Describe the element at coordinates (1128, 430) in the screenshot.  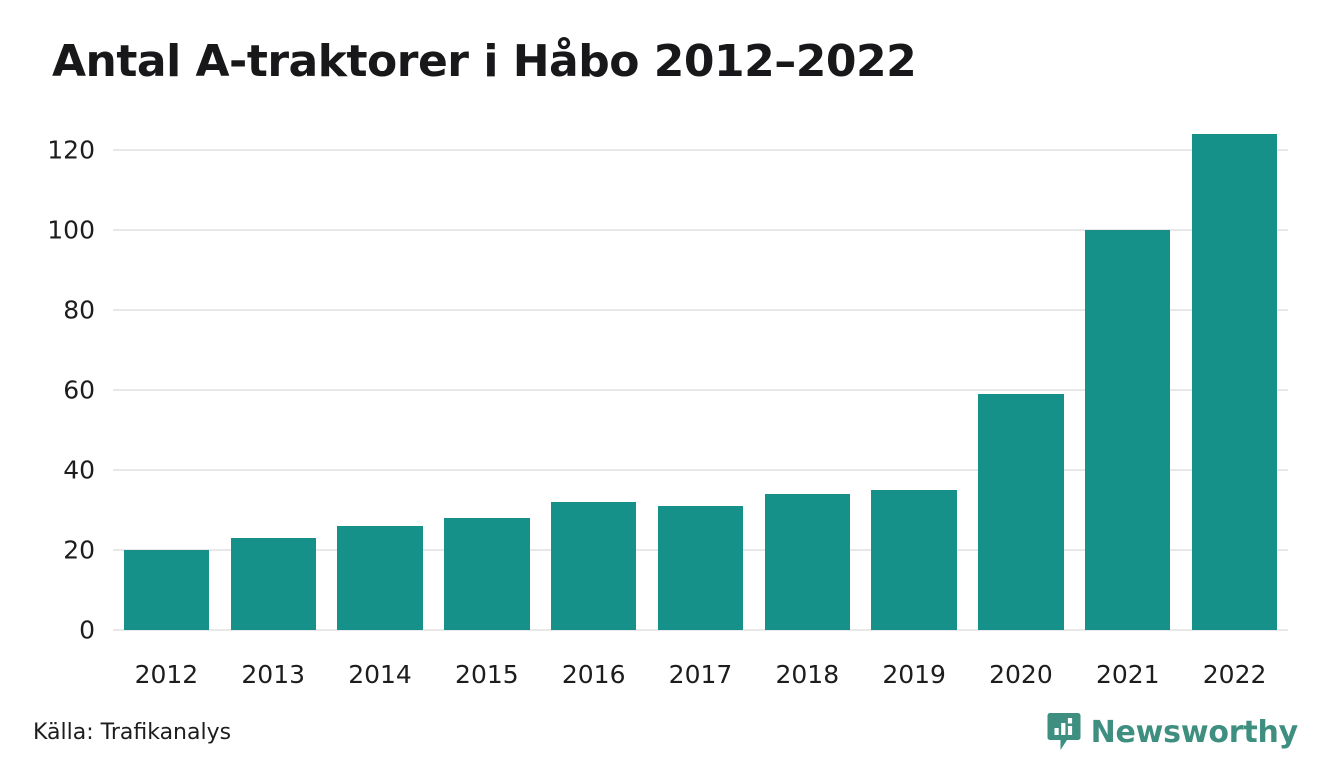
I see `bar-2021` at that location.